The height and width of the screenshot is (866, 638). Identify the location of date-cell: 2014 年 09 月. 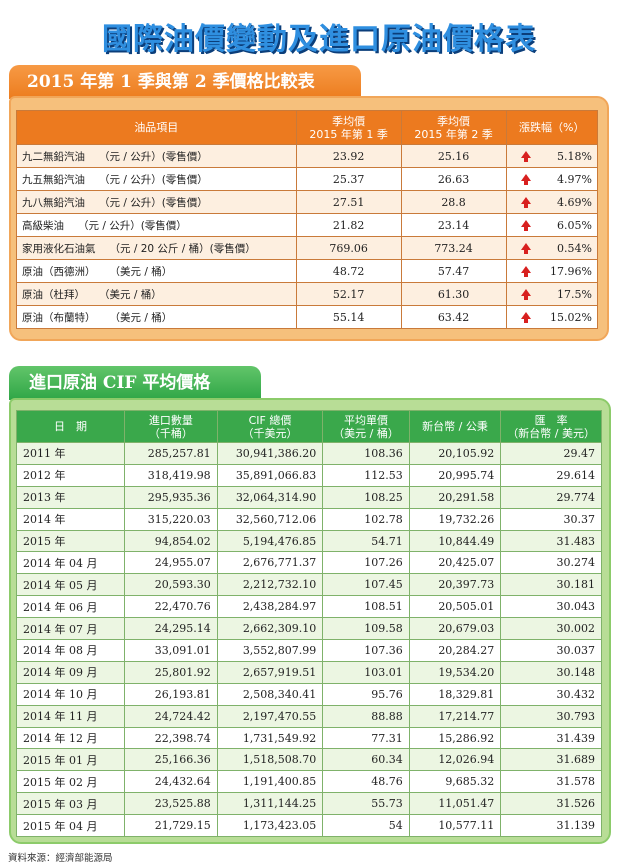
(70, 672).